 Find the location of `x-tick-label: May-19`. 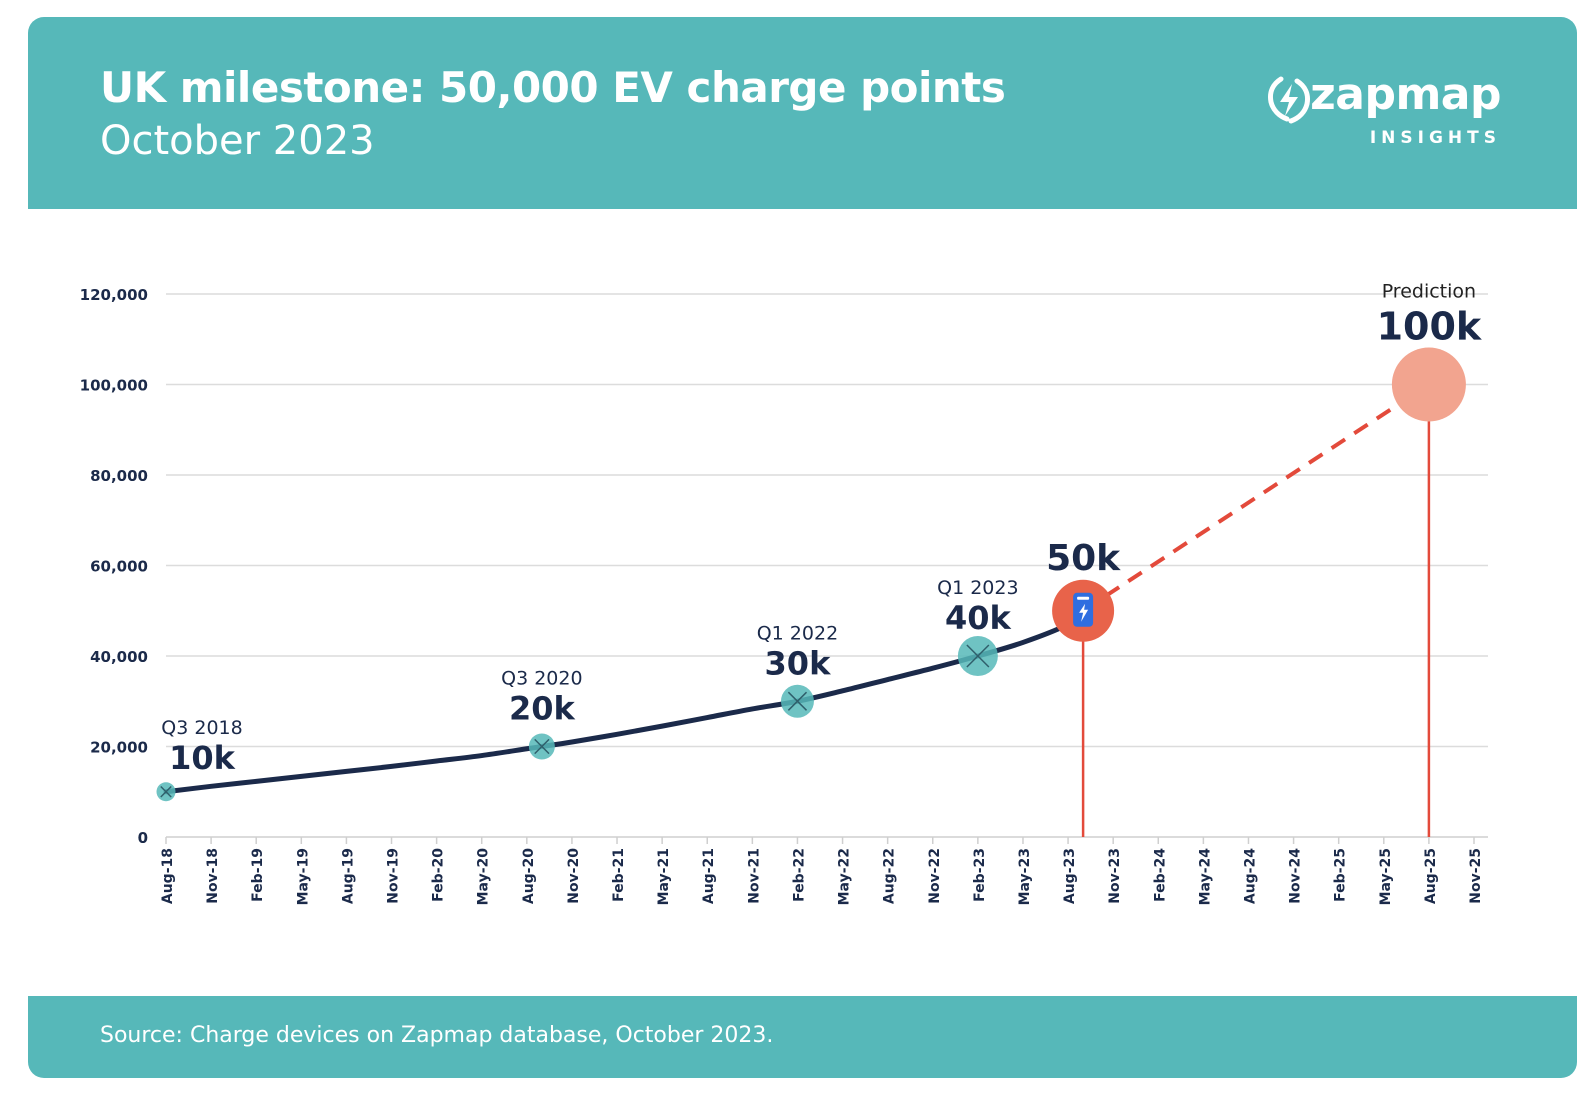

x-tick-label: May-19 is located at coordinates (303, 876).